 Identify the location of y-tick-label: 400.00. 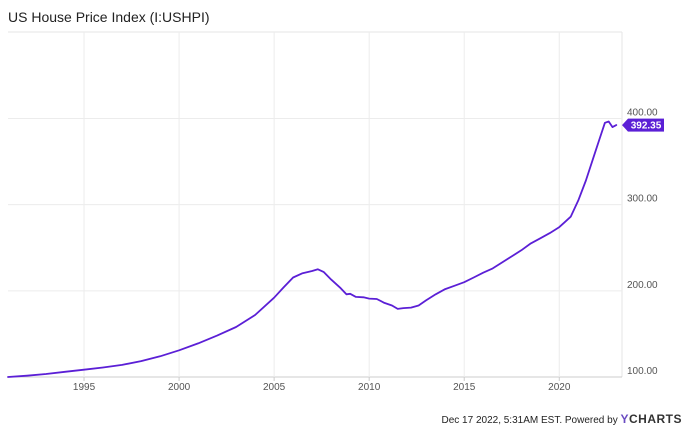
(642, 113).